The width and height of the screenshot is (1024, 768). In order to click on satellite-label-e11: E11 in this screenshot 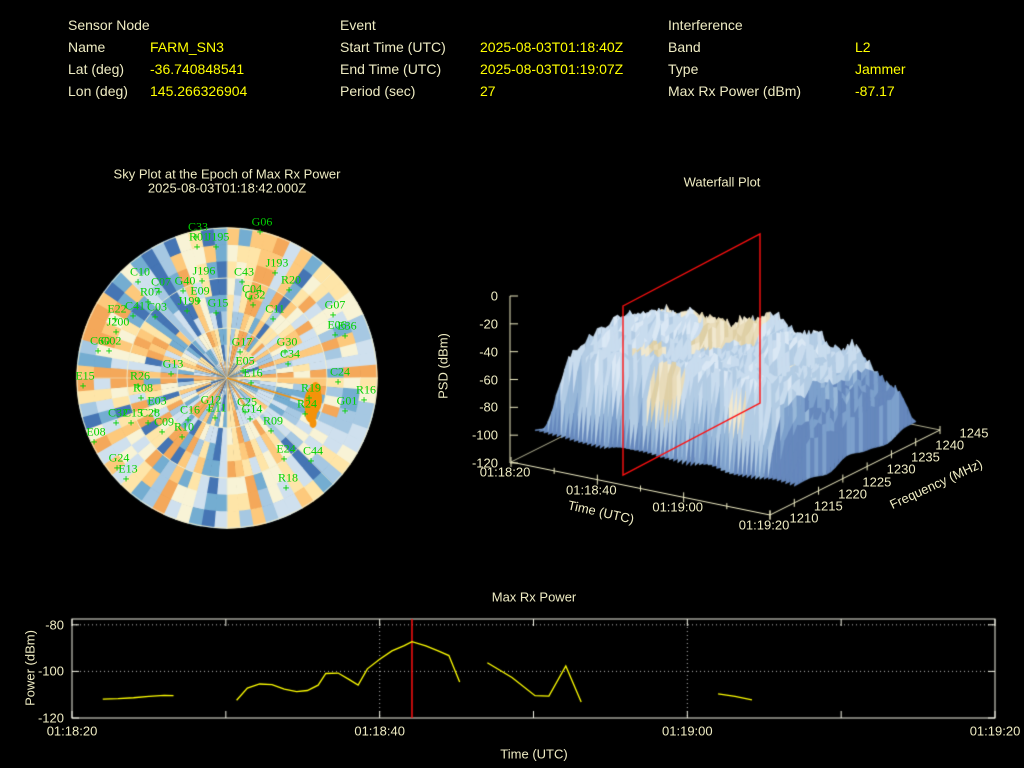, I will do `click(217, 407)`.